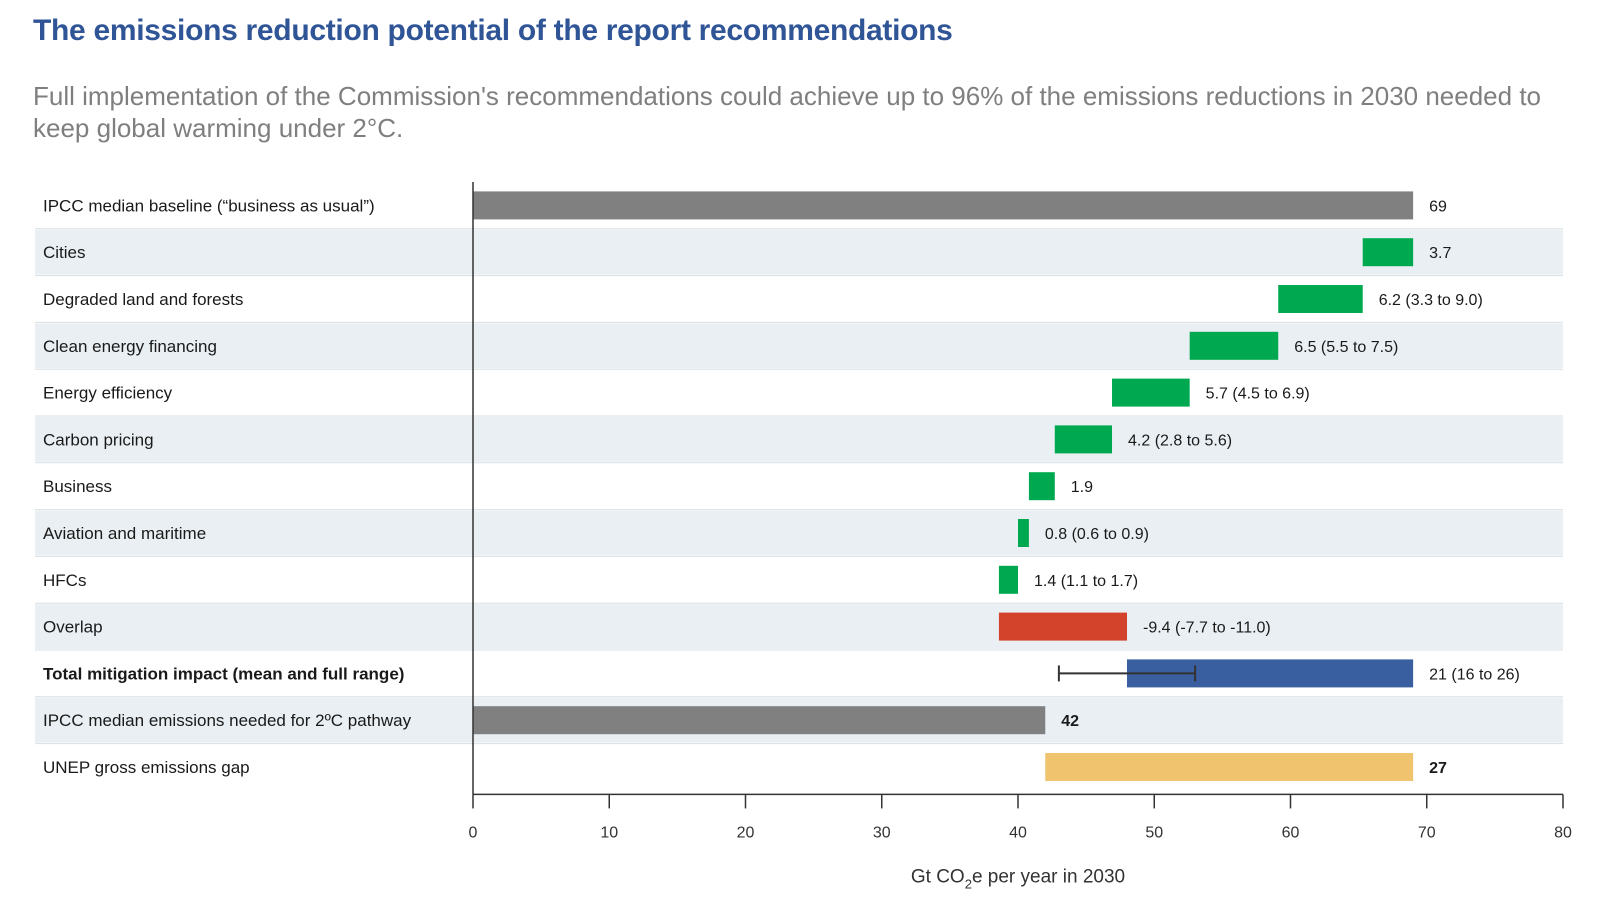 Image resolution: width=1600 pixels, height=901 pixels. Describe the element at coordinates (1291, 832) in the screenshot. I see `x-tick-label: 60` at that location.